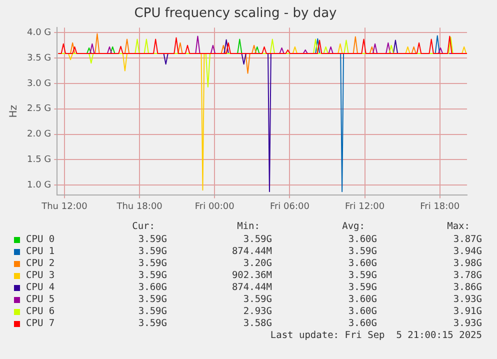 This screenshot has height=359, width=497. I want to click on text: 3.86G, so click(467, 288).